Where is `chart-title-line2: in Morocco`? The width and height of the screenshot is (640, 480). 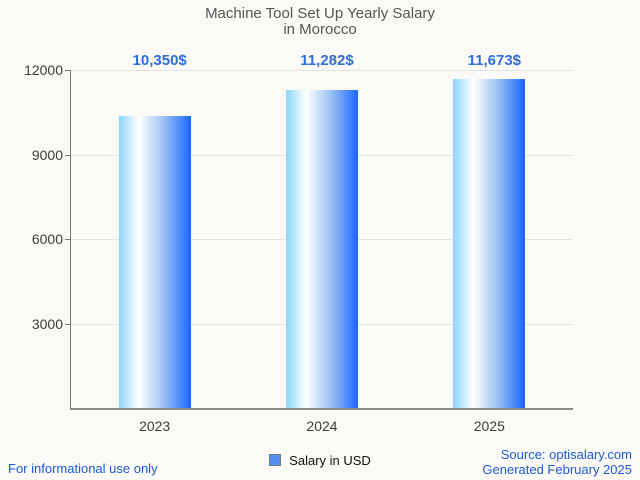 chart-title-line2: in Morocco is located at coordinates (320, 29).